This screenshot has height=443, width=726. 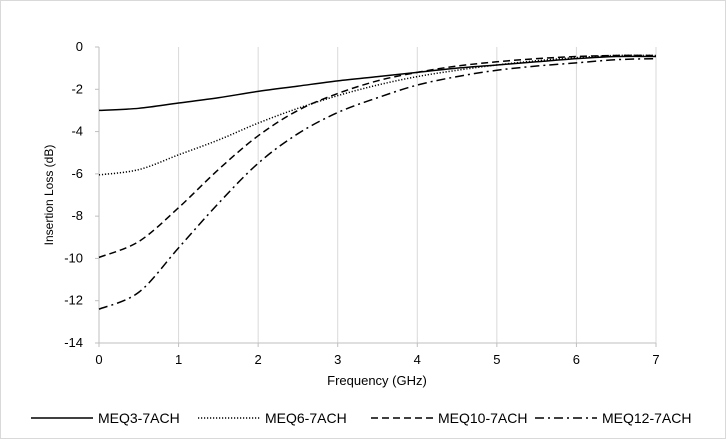 What do you see at coordinates (178, 359) in the screenshot?
I see `x-tick-label: 1` at bounding box center [178, 359].